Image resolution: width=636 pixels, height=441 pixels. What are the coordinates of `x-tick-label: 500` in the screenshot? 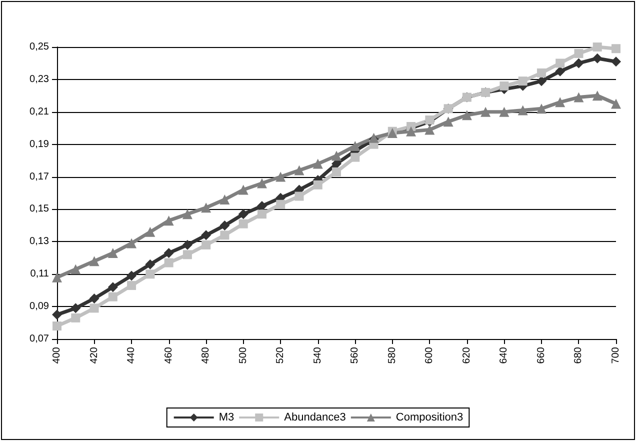 It's located at (243, 355).